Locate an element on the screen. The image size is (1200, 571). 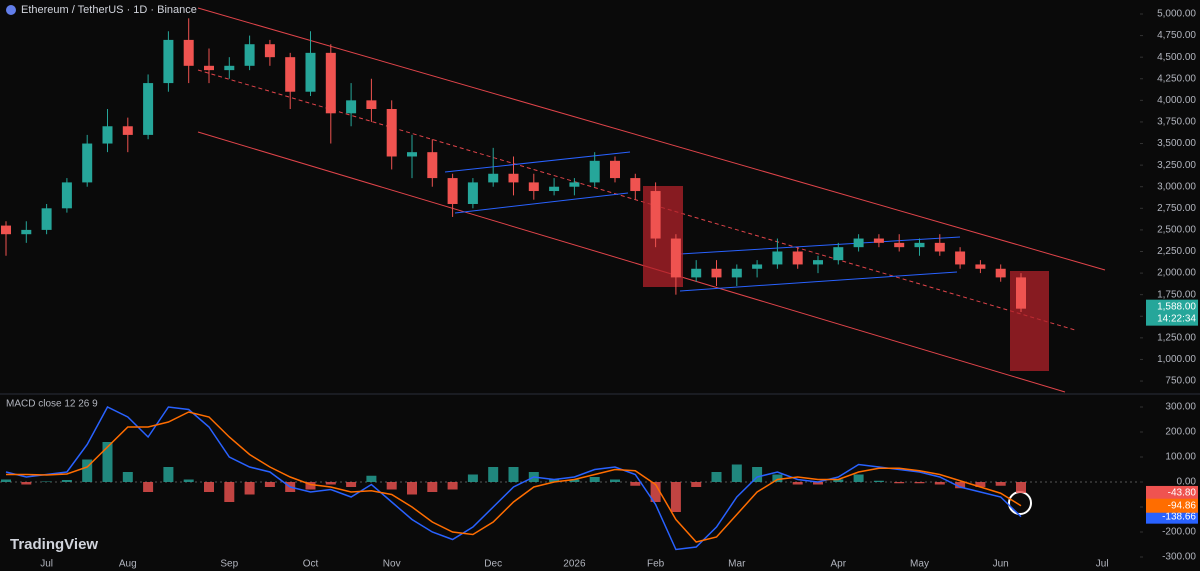
x-tick-label: Jun is located at coordinates (1001, 564).